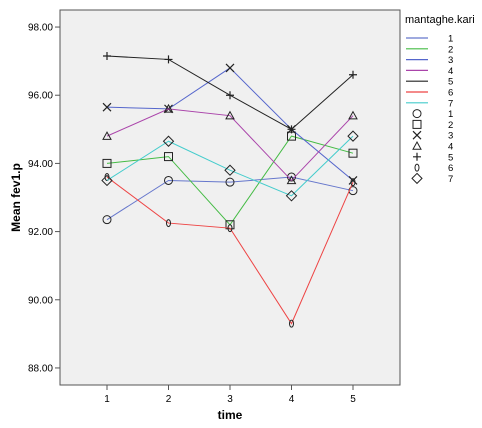  Describe the element at coordinates (450, 147) in the screenshot. I see `legend-marker-label: 4` at that location.